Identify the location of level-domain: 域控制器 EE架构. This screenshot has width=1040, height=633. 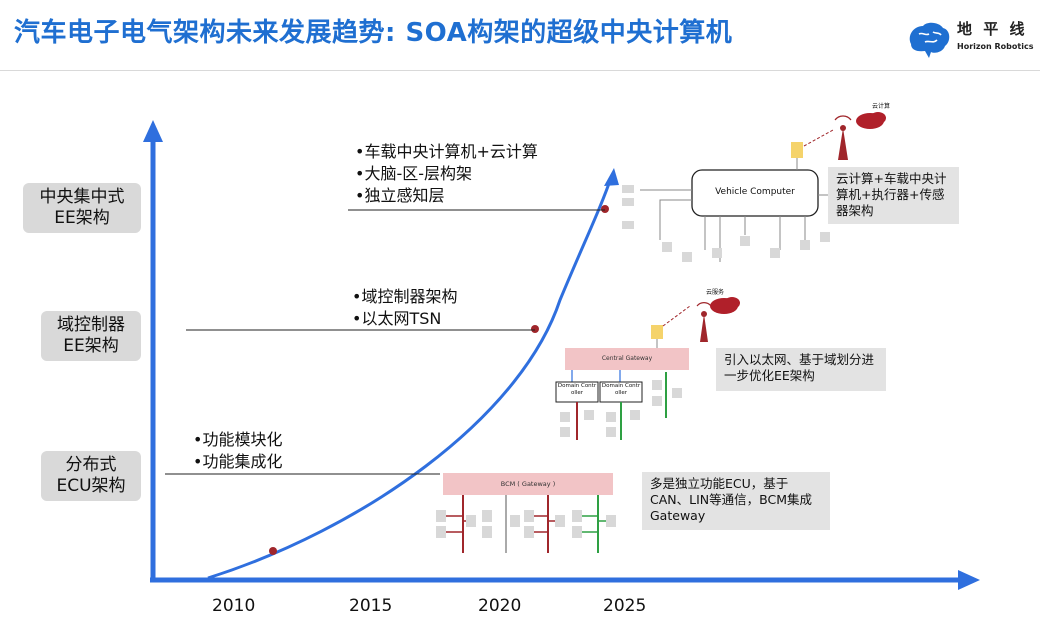
(91, 336).